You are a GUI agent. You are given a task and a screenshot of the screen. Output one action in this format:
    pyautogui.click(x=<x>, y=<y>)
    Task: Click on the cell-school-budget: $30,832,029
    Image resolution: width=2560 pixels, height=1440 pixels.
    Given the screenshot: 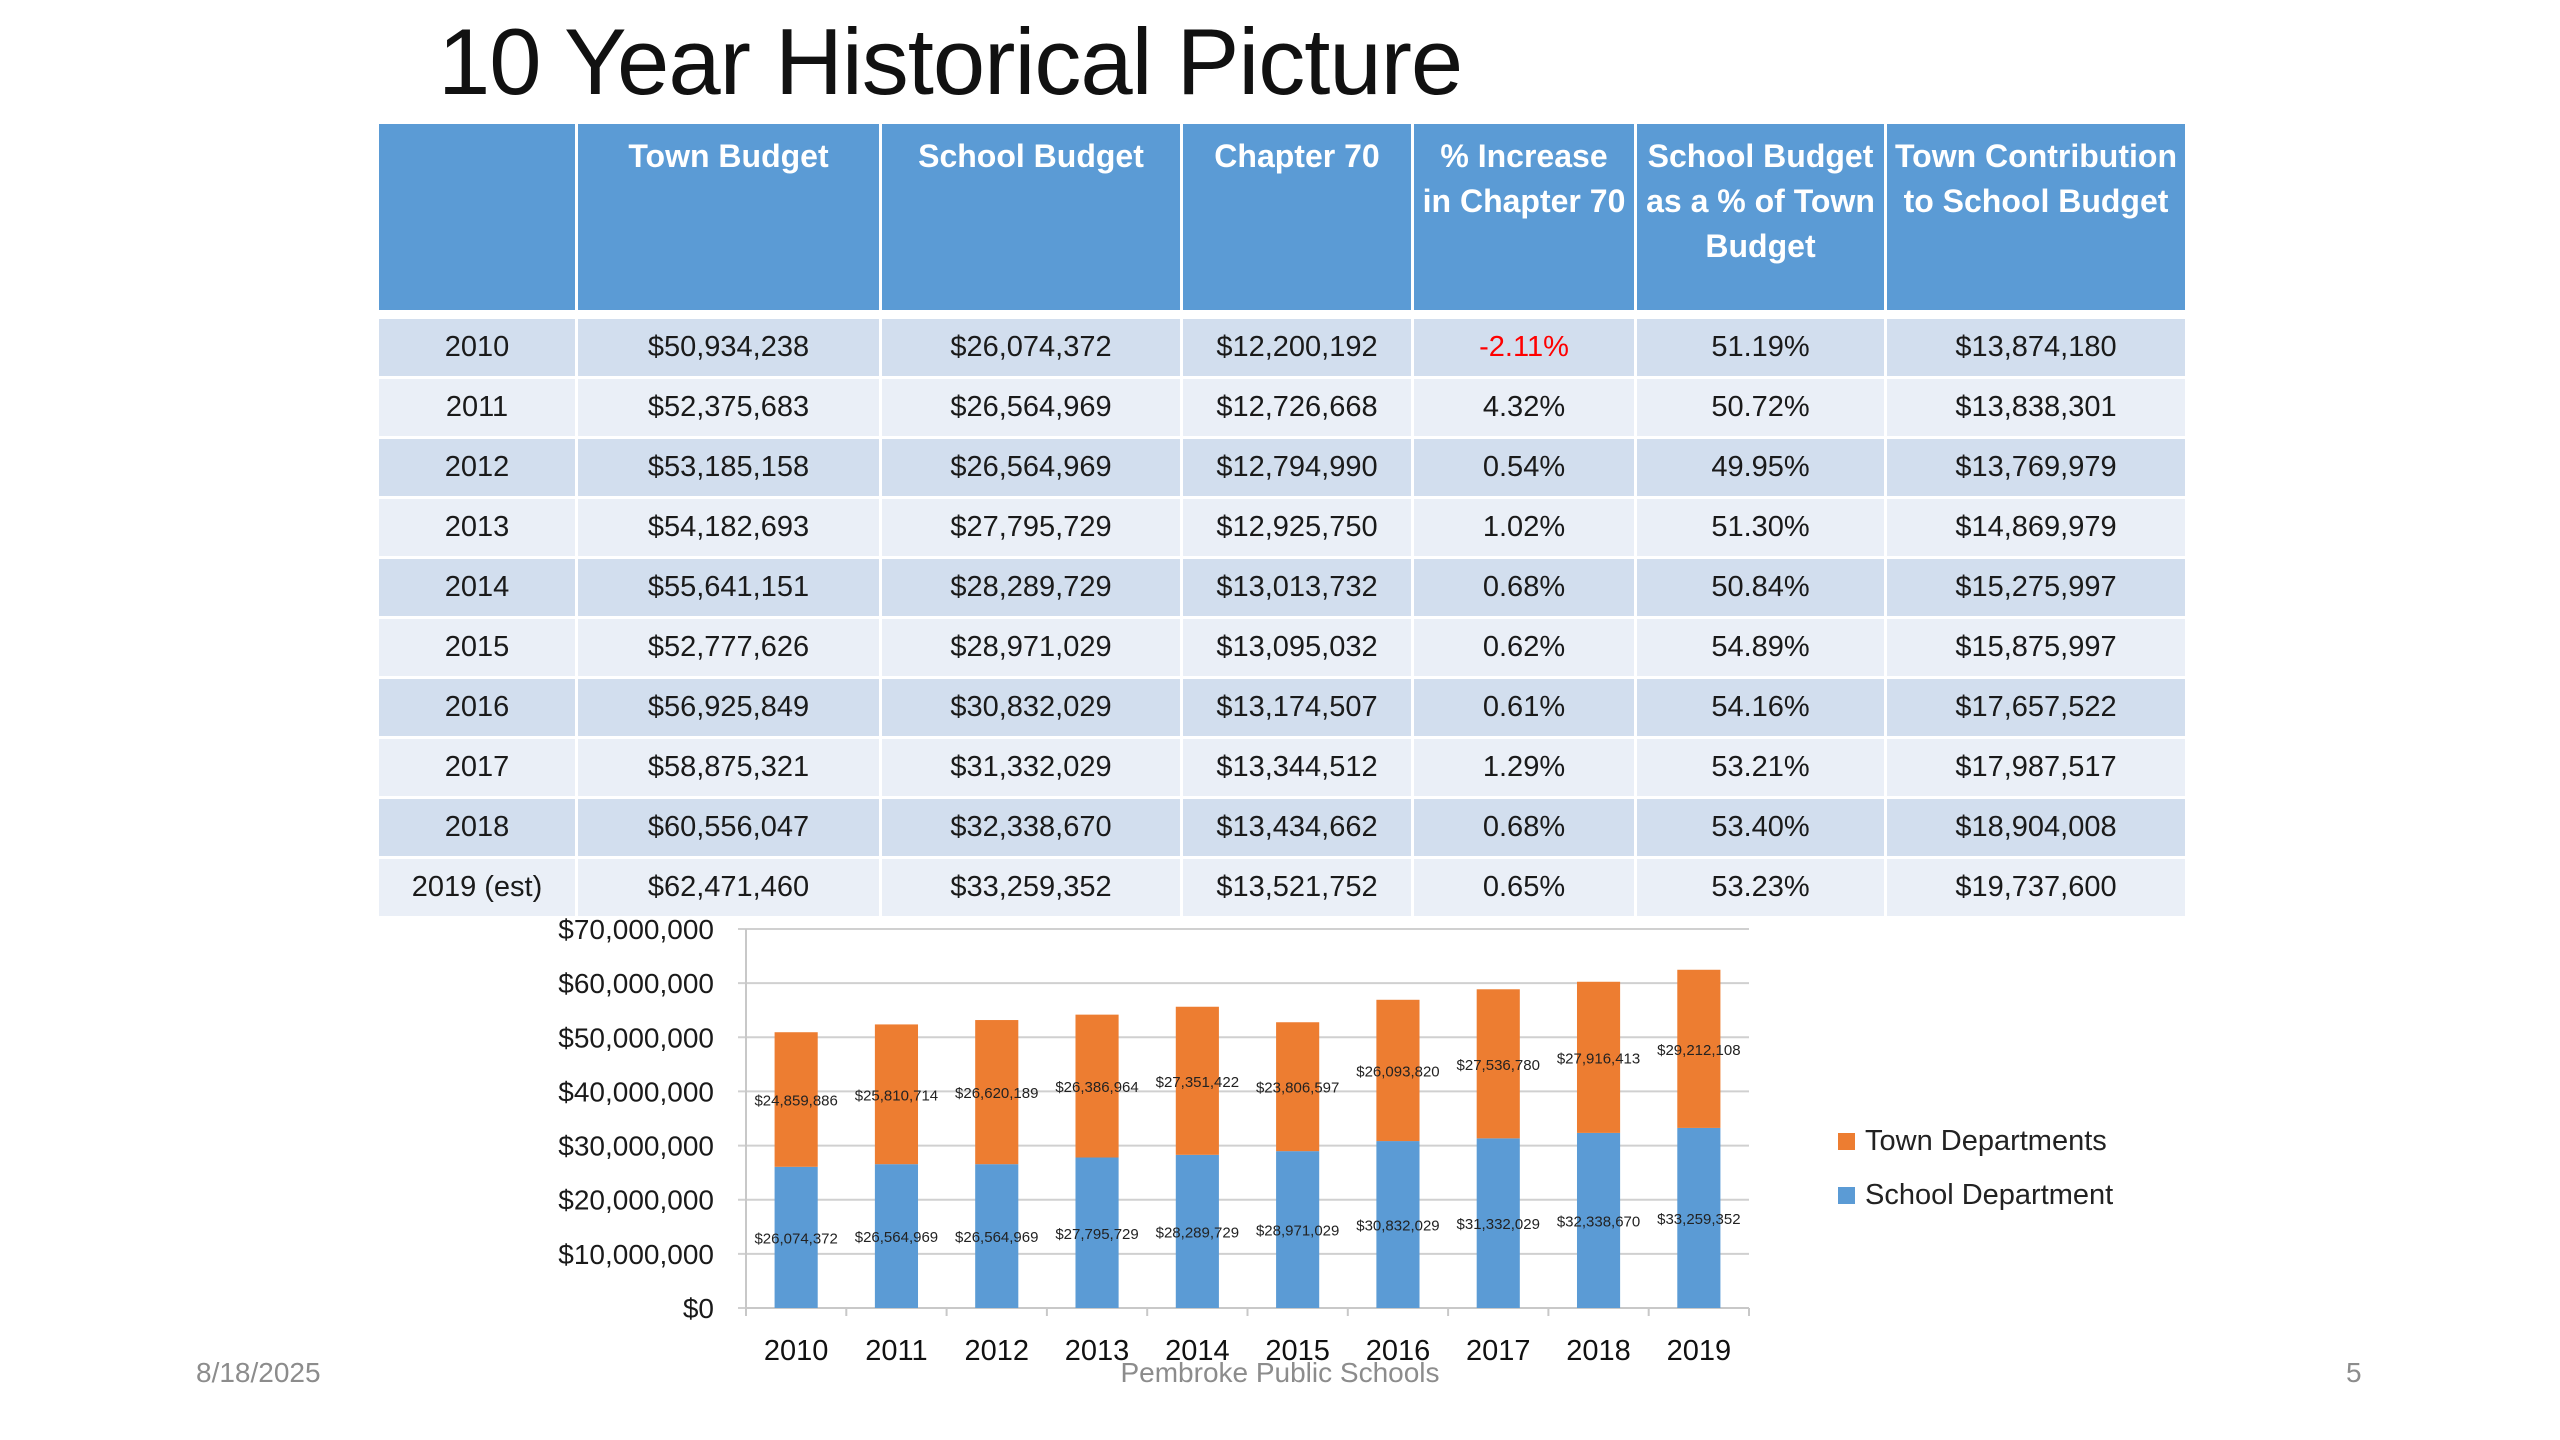 What is the action you would take?
    pyautogui.click(x=1031, y=706)
    